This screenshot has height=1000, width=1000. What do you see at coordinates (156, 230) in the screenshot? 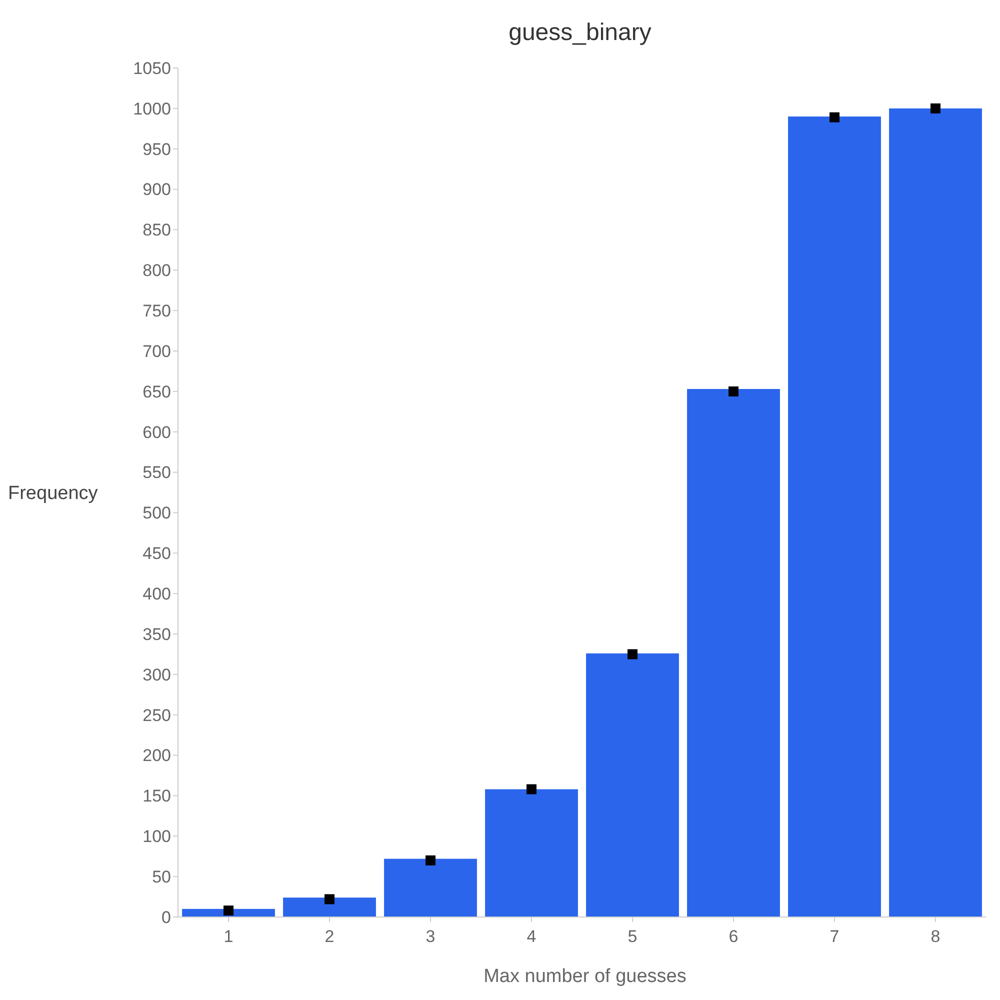
I see `y-tick-label: 850` at bounding box center [156, 230].